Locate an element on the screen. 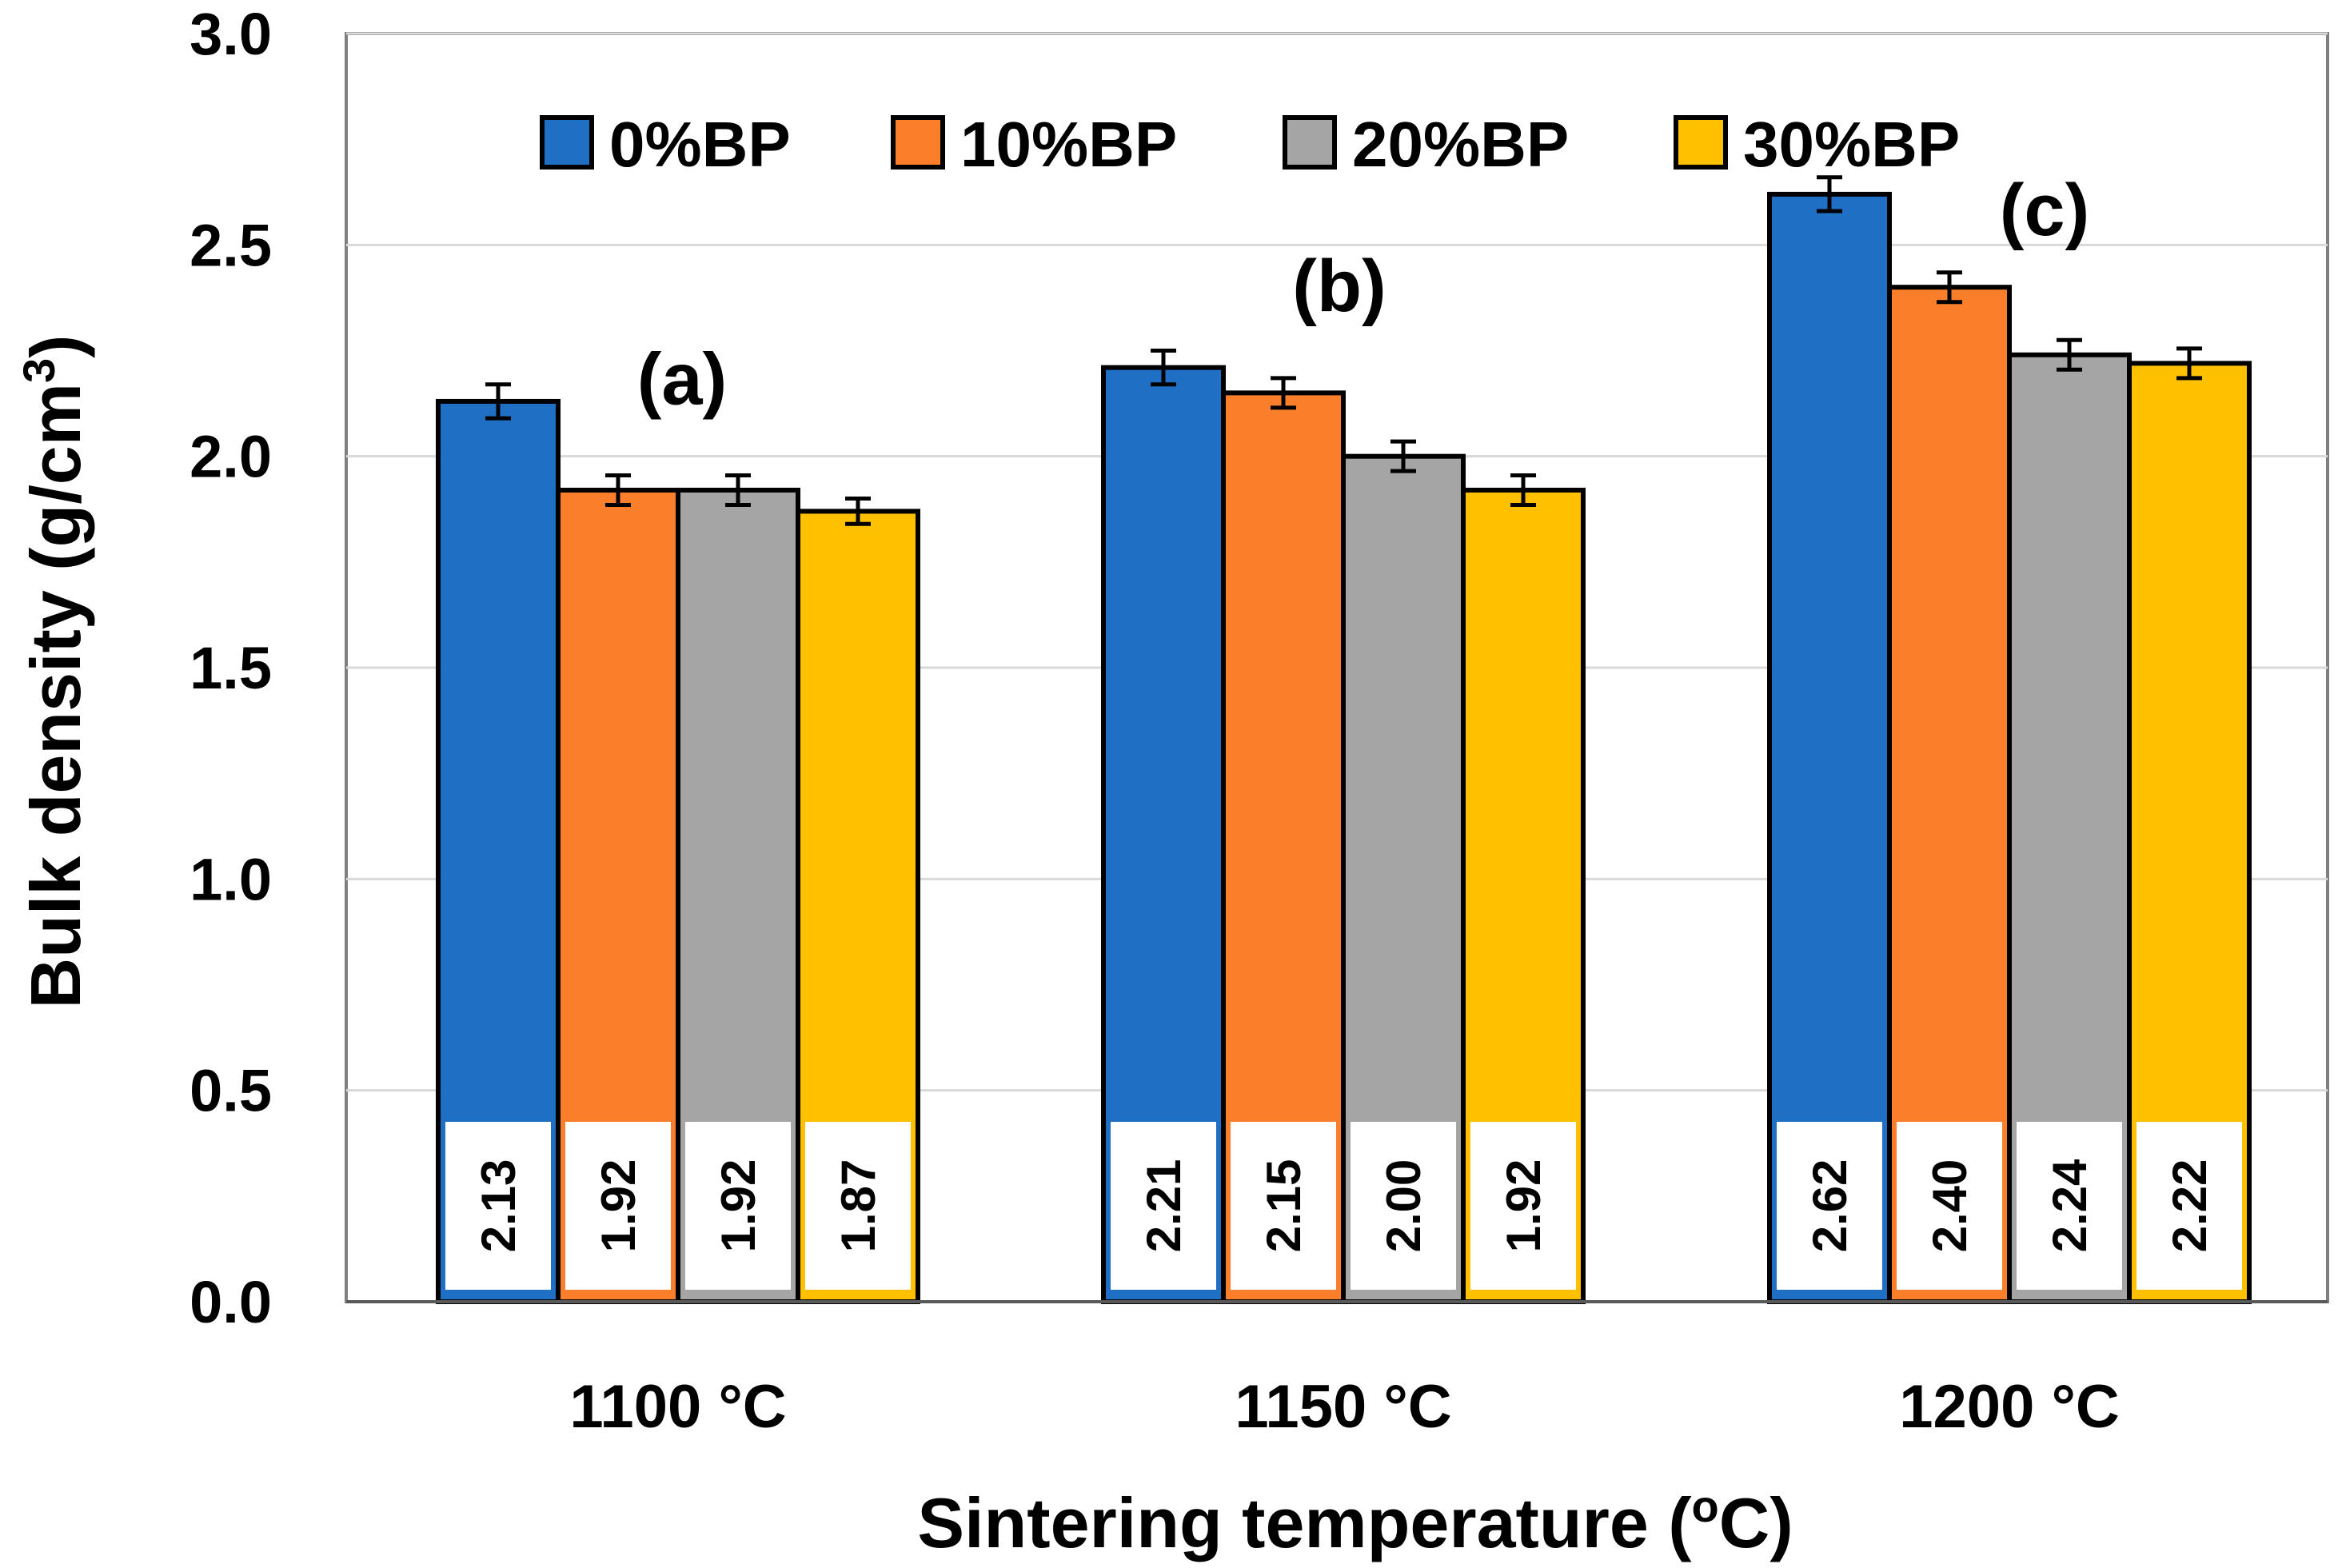  x-category-label: 1150 °C is located at coordinates (1343, 1407).